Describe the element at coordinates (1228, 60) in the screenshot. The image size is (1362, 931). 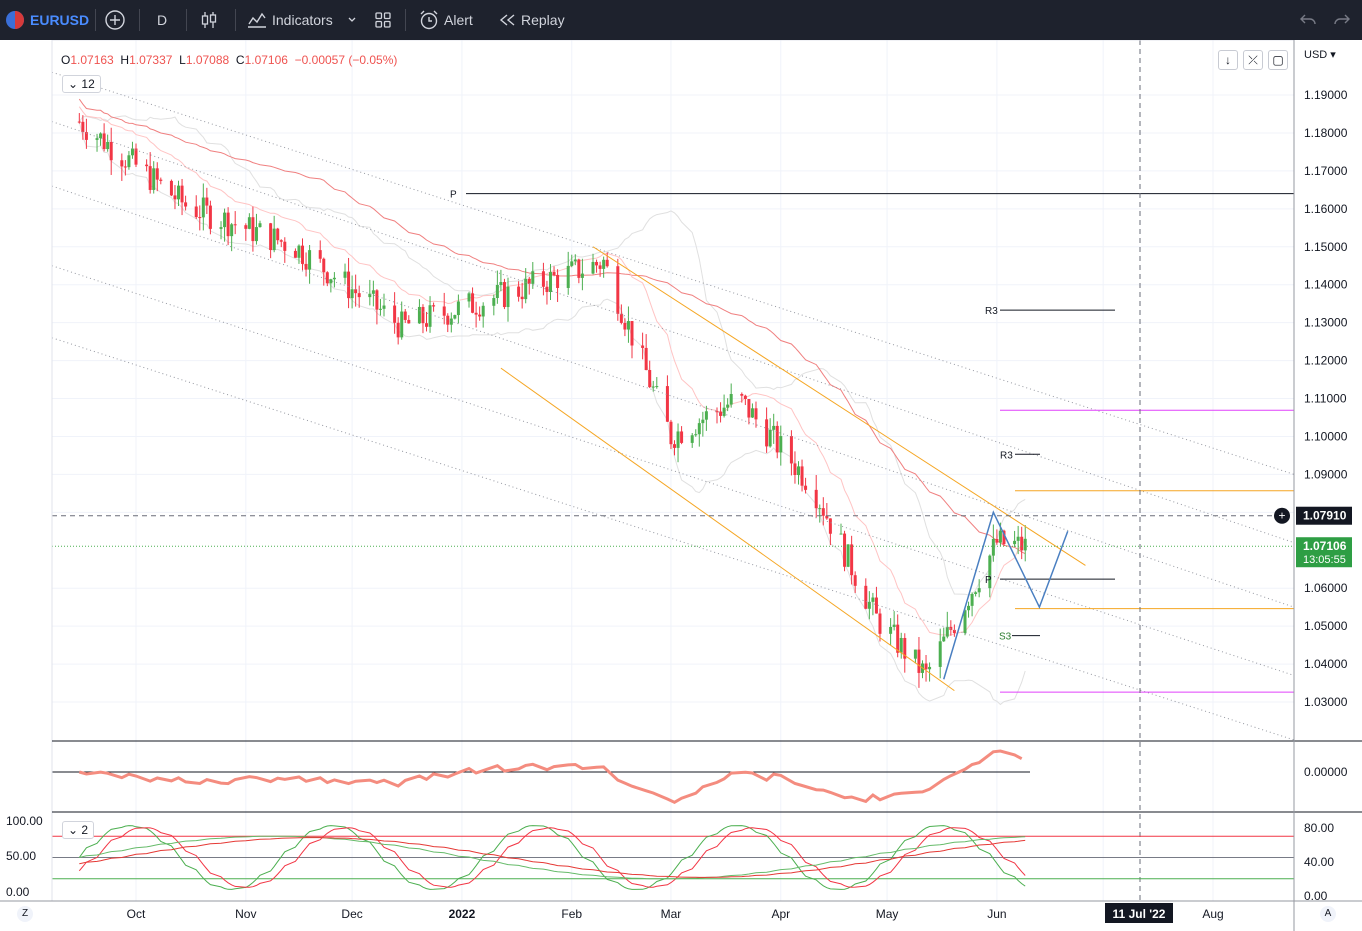
I see `move-down-button: ↓` at that location.